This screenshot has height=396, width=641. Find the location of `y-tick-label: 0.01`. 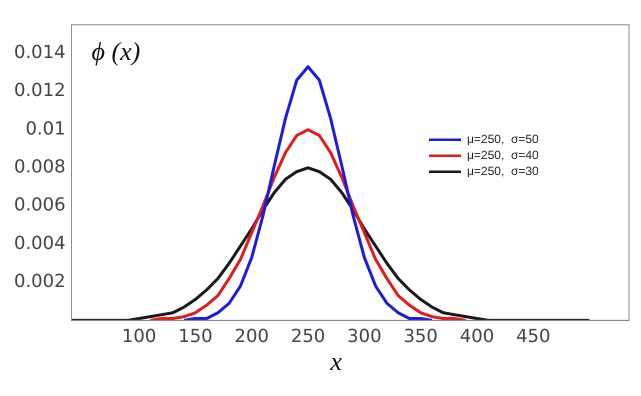

y-tick-label: 0.01 is located at coordinates (45, 129).